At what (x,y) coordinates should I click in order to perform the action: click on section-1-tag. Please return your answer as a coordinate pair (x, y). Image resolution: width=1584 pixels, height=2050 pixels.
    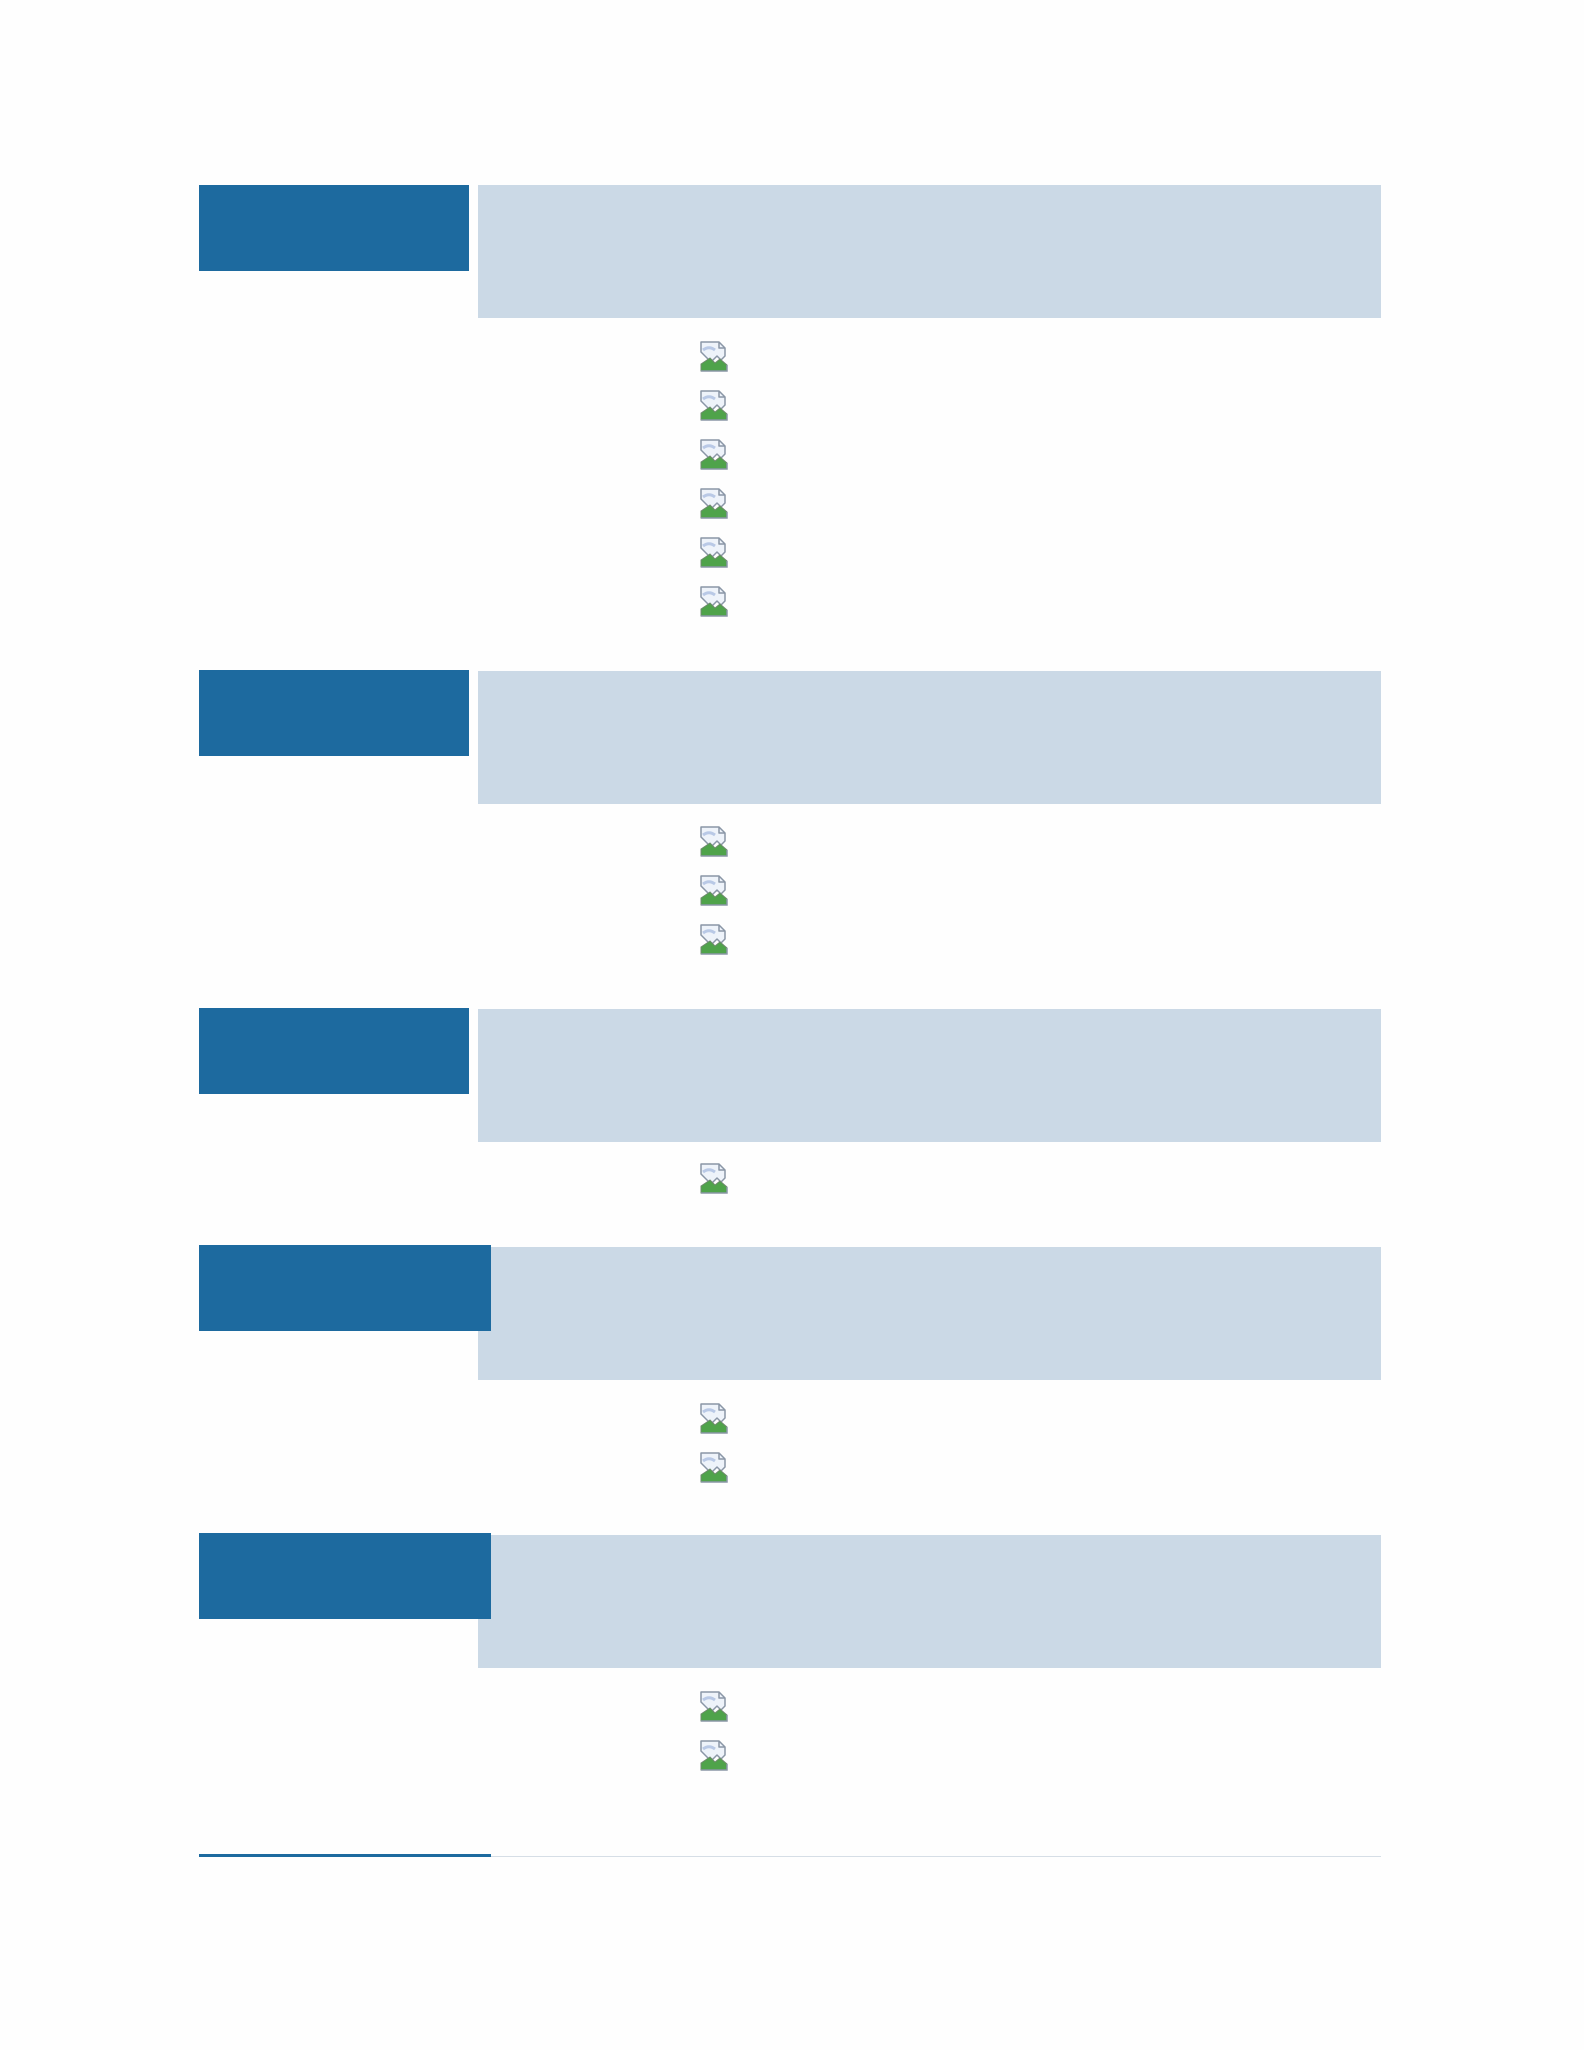
    Looking at the image, I should click on (334, 228).